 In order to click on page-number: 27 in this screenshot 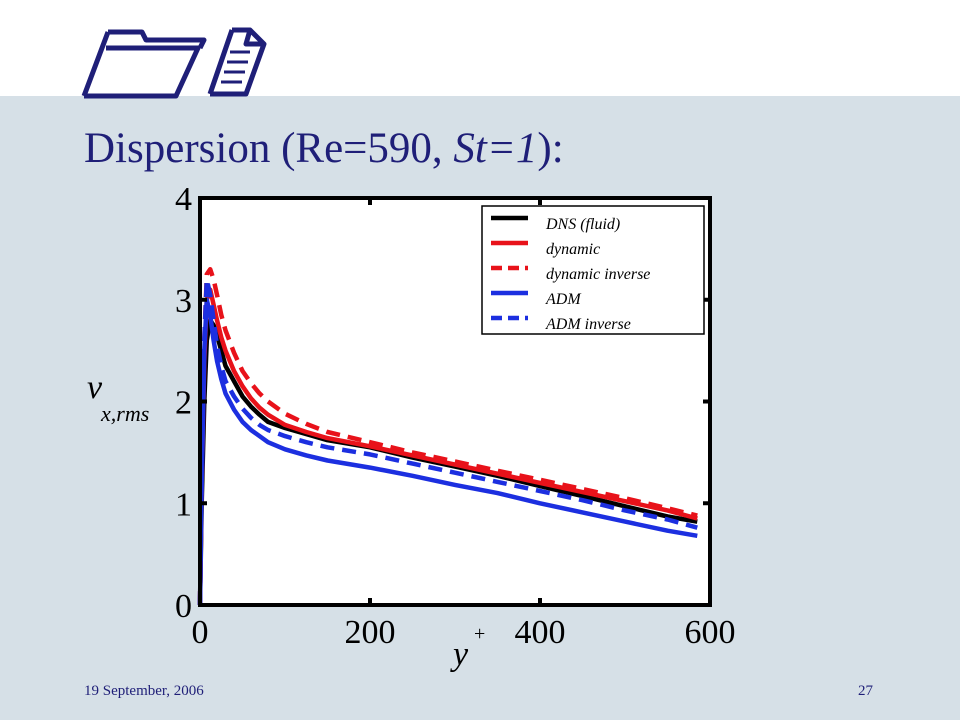, I will do `click(865, 691)`.